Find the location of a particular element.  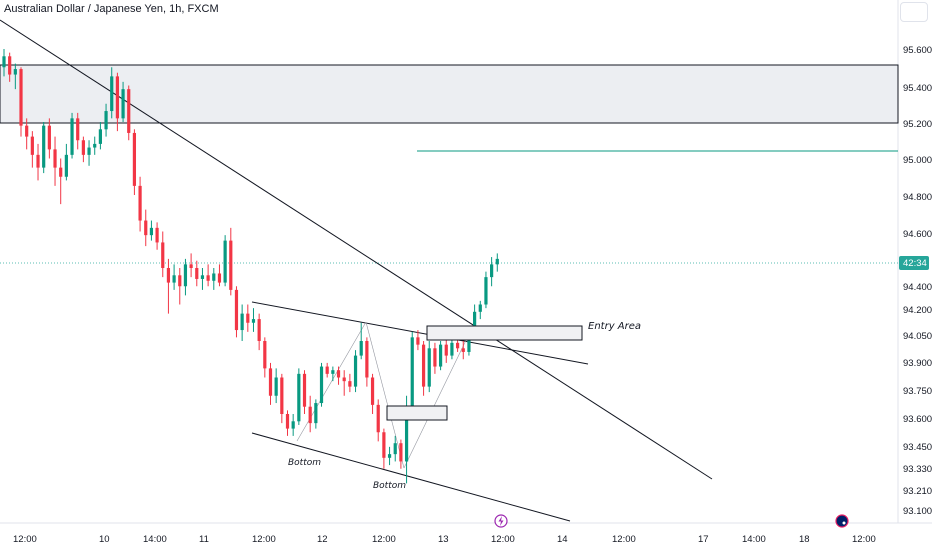

y-tick-label: 94.800 is located at coordinates (917, 197).